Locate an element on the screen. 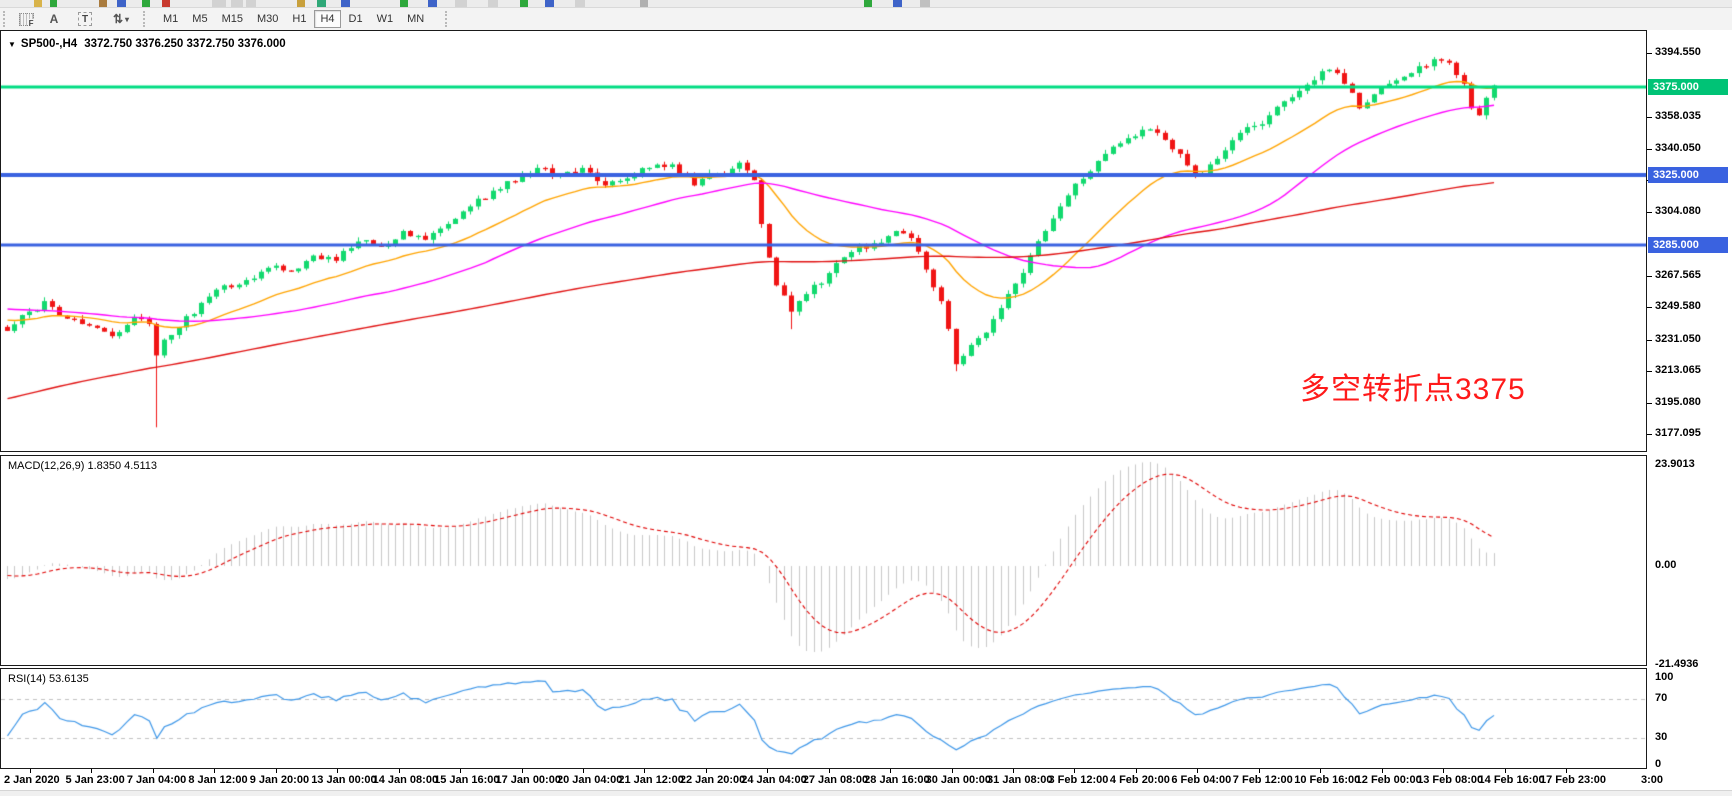  time-axis-label: 31 Jan 08:00 is located at coordinates (1020, 780).